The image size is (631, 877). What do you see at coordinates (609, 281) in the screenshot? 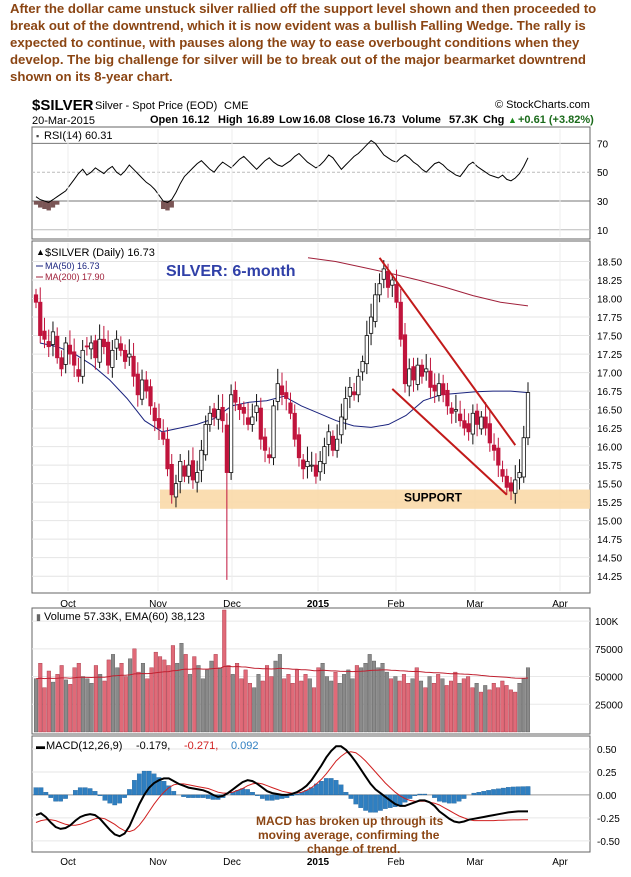
I see `price-tick-label: 18.25` at bounding box center [609, 281].